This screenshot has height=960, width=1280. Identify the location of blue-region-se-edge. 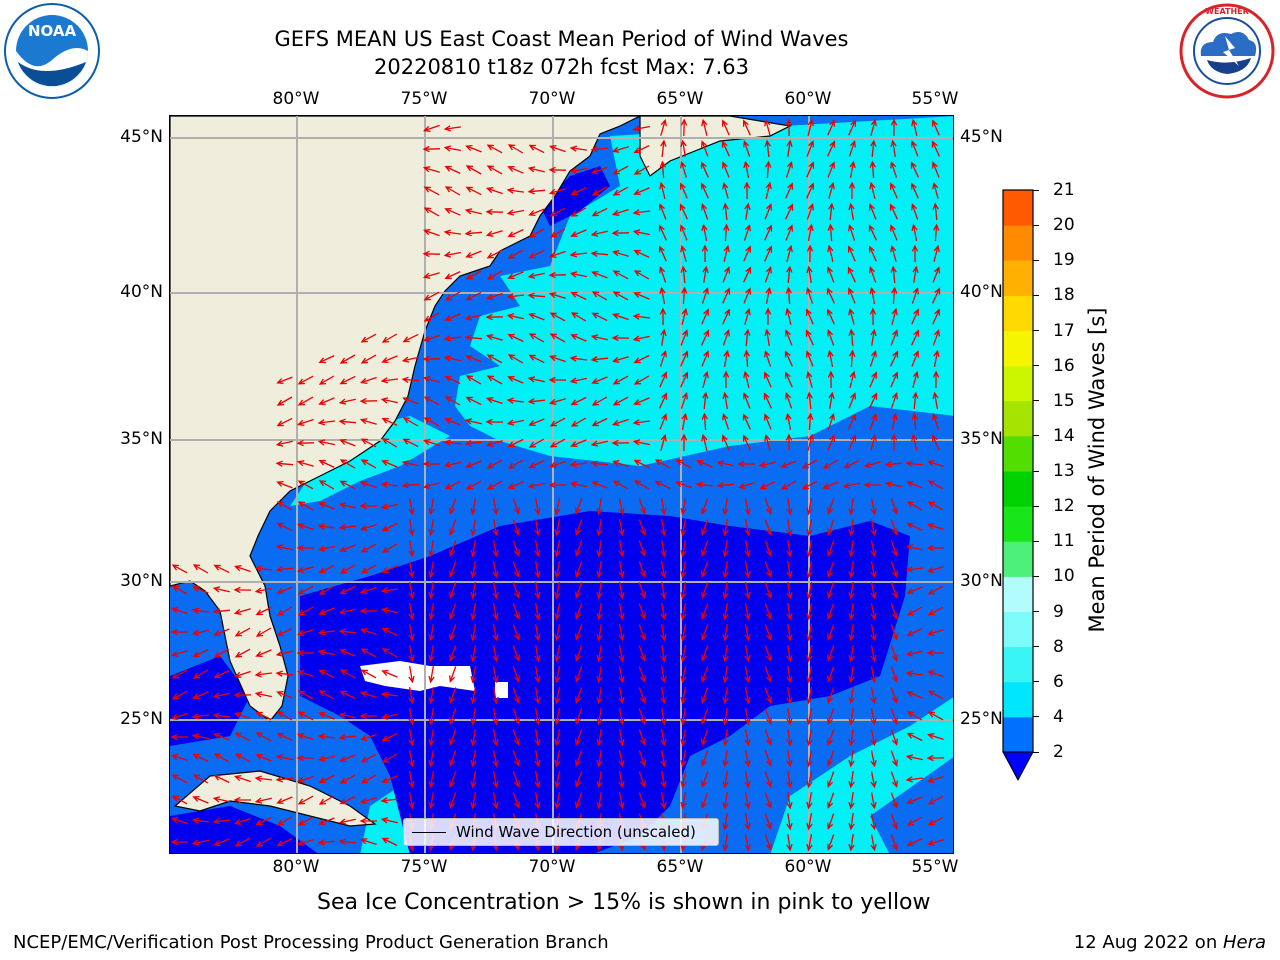
(911, 805).